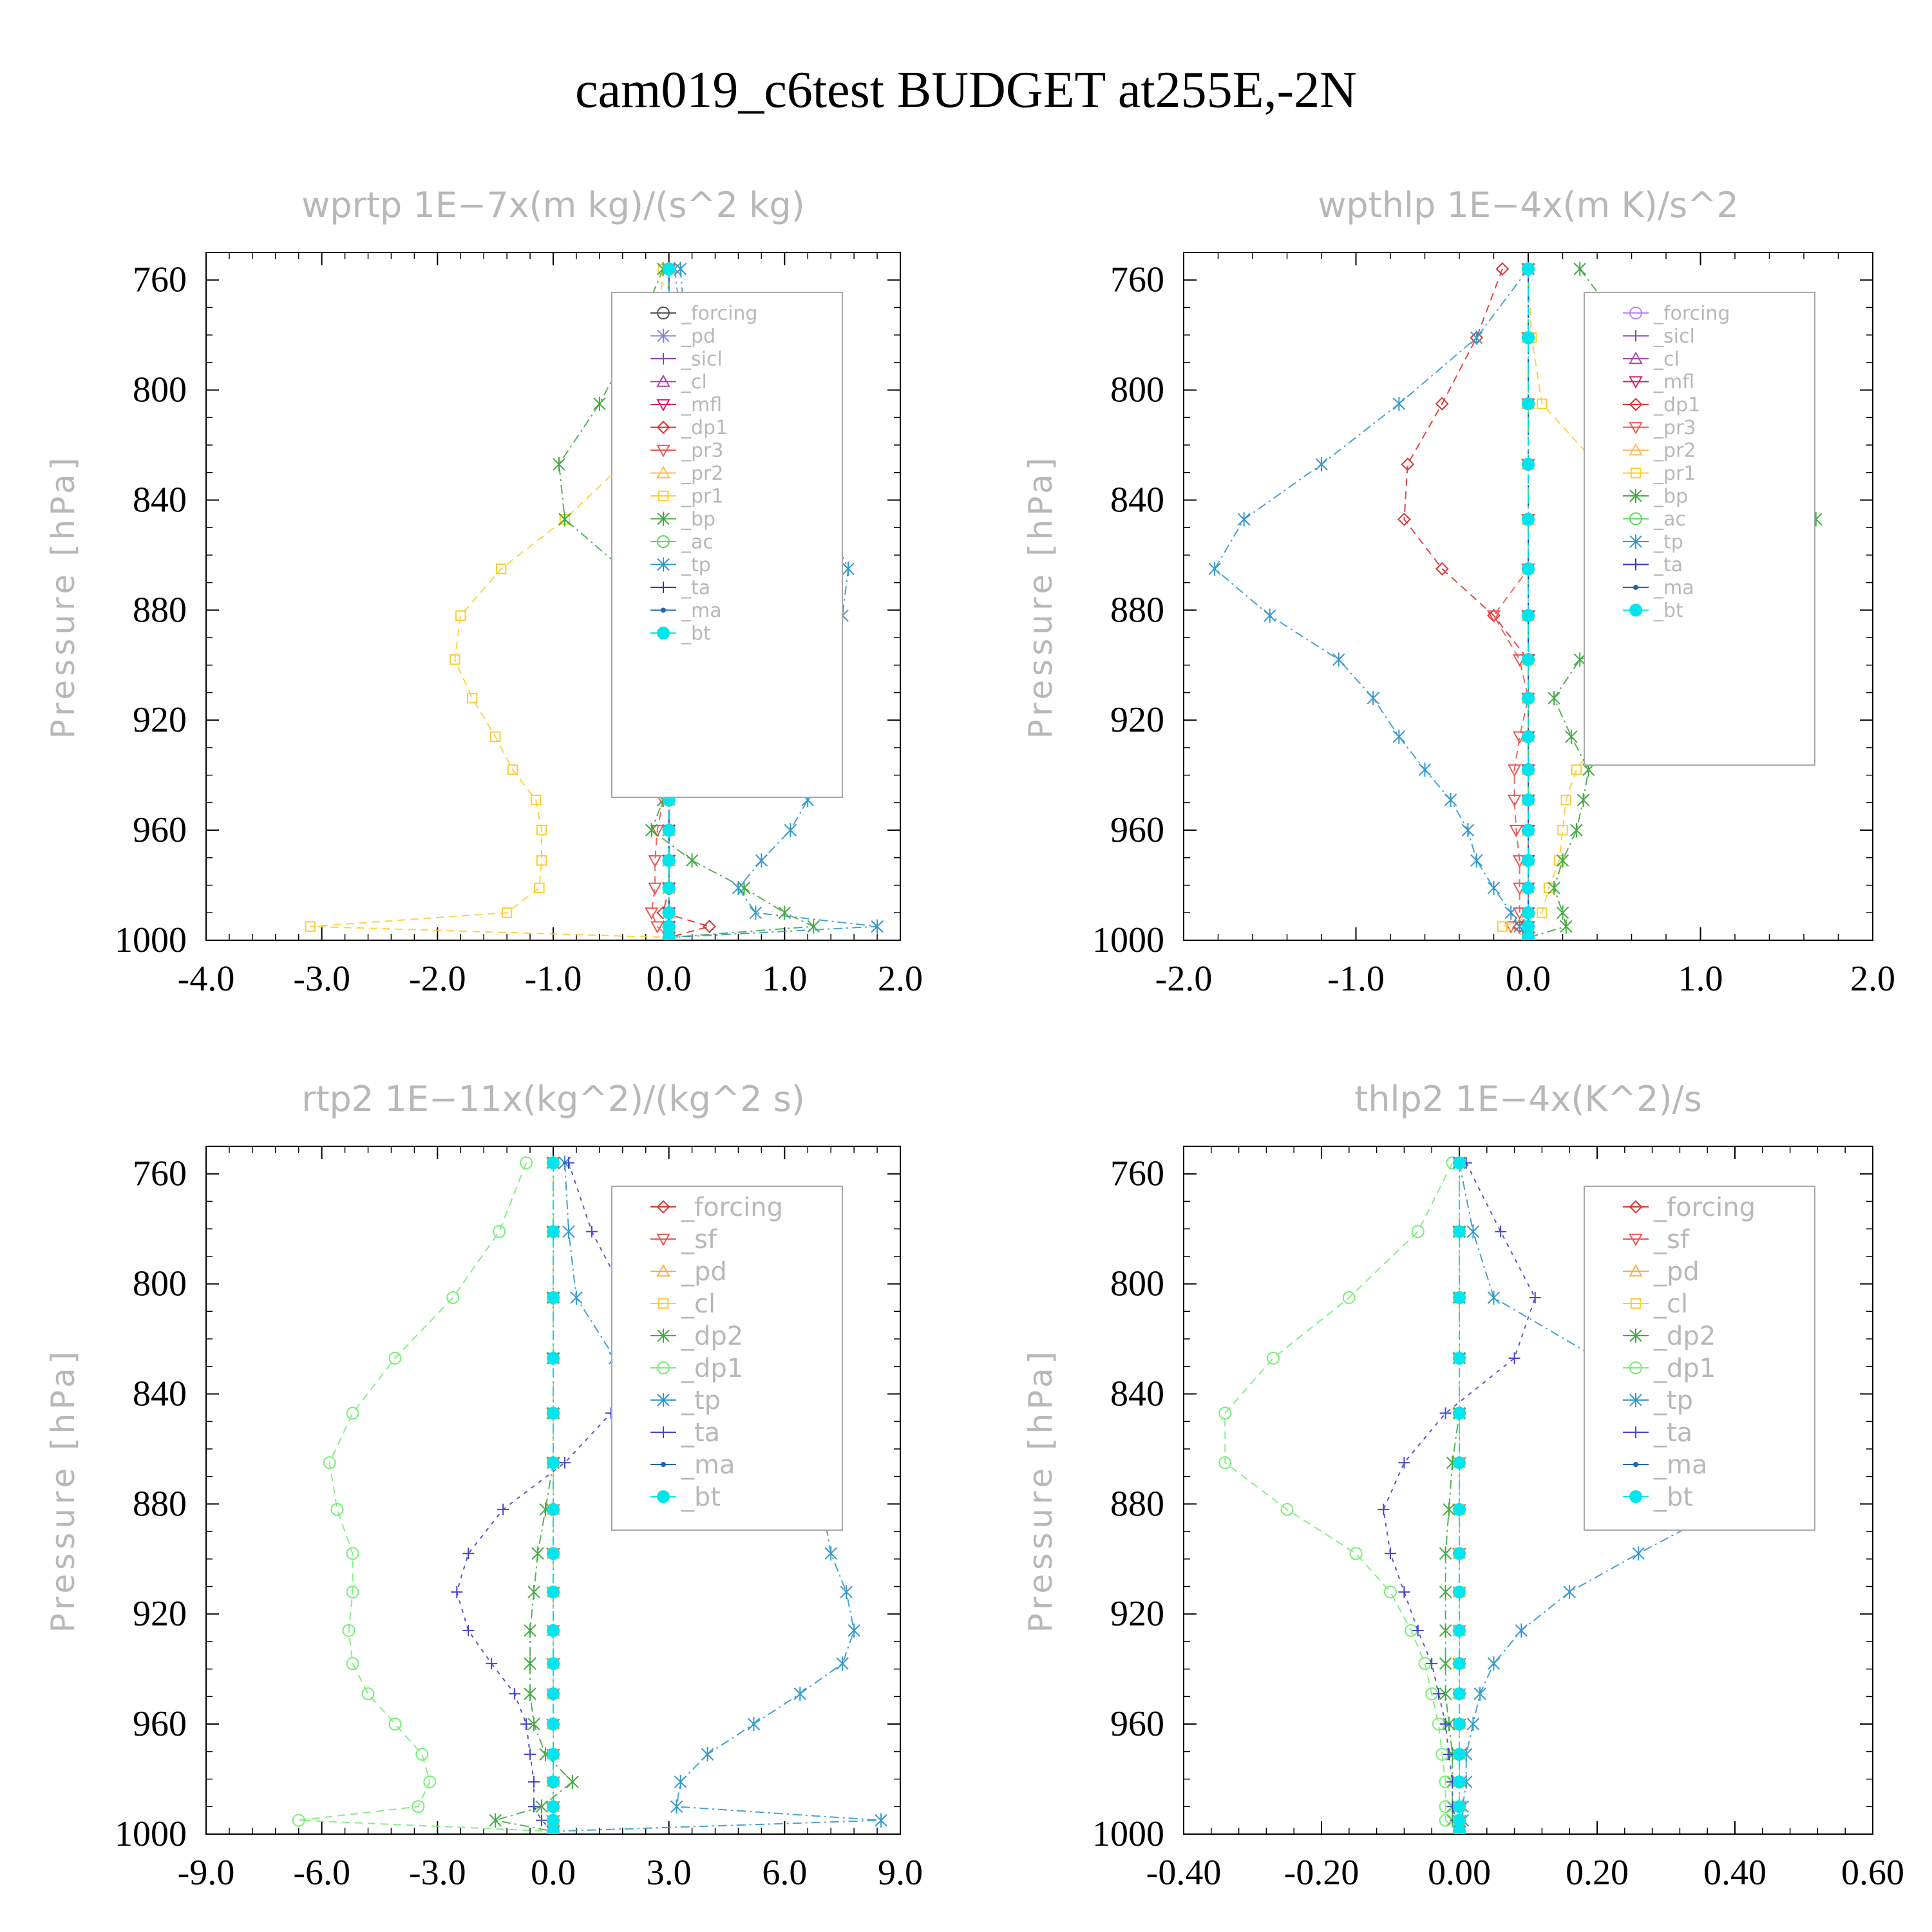 The image size is (1932, 1932). Describe the element at coordinates (701, 405) in the screenshot. I see `legend-label: _mfl` at that location.